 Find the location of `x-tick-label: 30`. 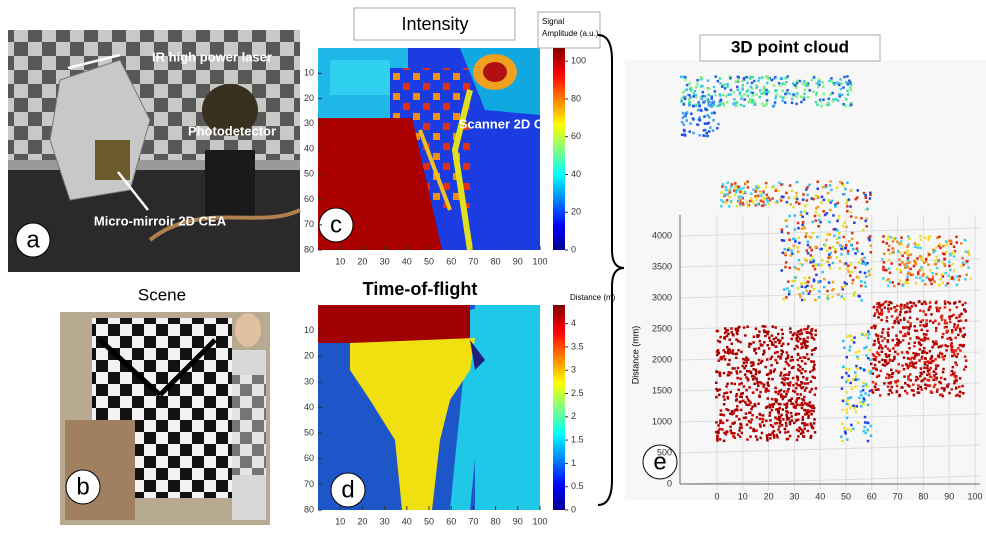

x-tick-label: 30 is located at coordinates (385, 521).